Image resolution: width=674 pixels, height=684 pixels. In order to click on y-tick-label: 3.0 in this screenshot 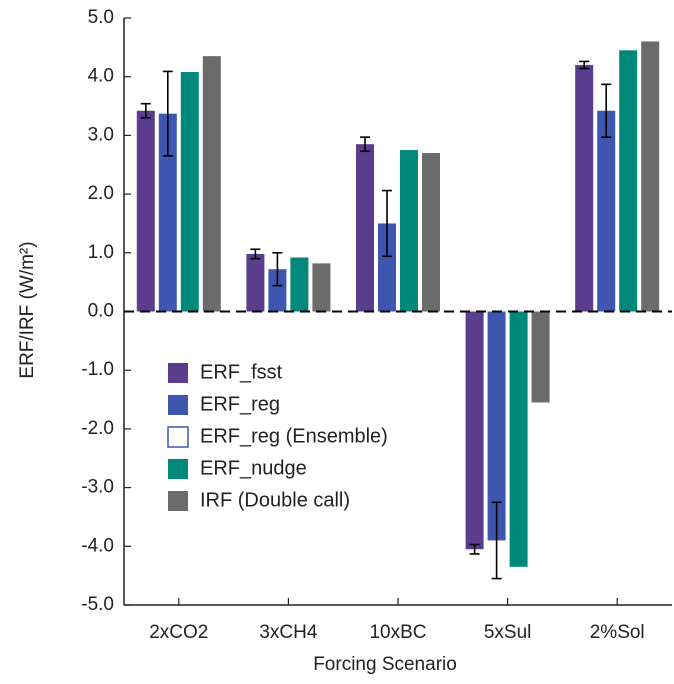, I will do `click(101, 134)`.